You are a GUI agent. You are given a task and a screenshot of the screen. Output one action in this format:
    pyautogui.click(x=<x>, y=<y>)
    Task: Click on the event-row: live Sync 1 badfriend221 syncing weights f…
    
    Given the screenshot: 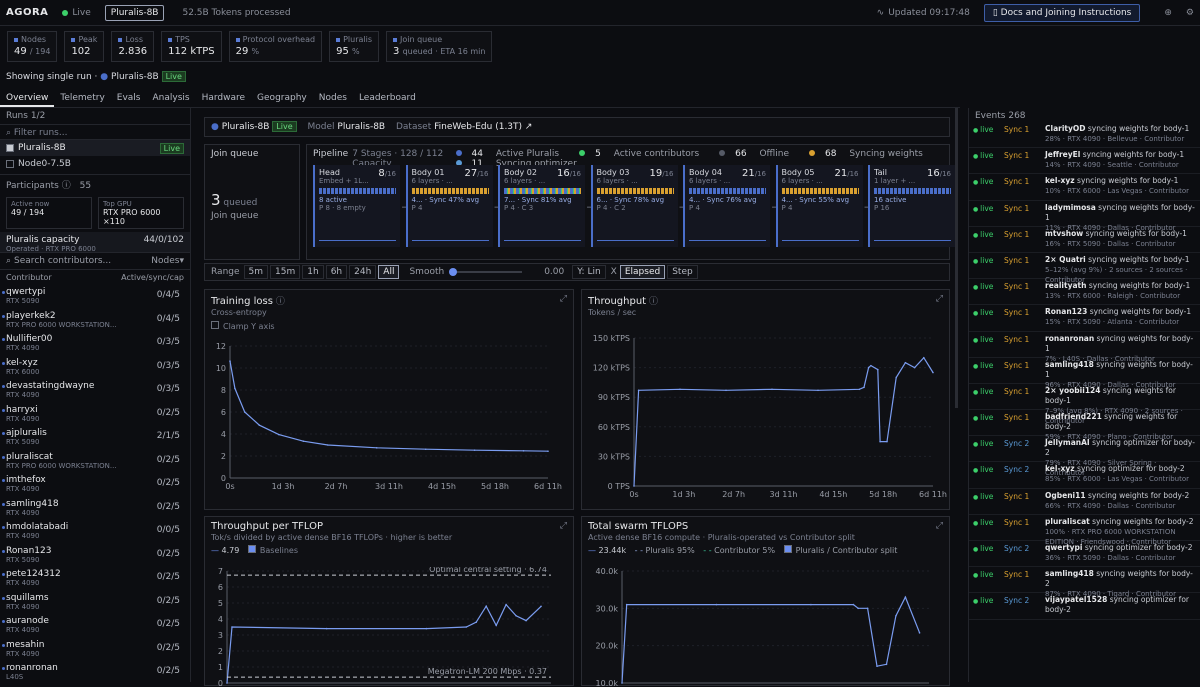 What is the action you would take?
    pyautogui.click(x=1084, y=425)
    